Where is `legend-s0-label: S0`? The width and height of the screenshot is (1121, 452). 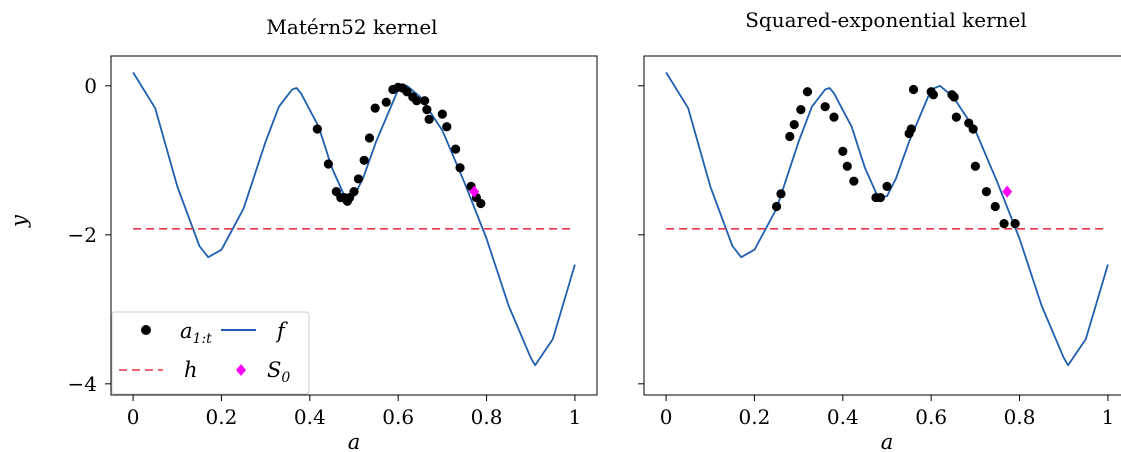
legend-s0-label: S0 is located at coordinates (278, 372).